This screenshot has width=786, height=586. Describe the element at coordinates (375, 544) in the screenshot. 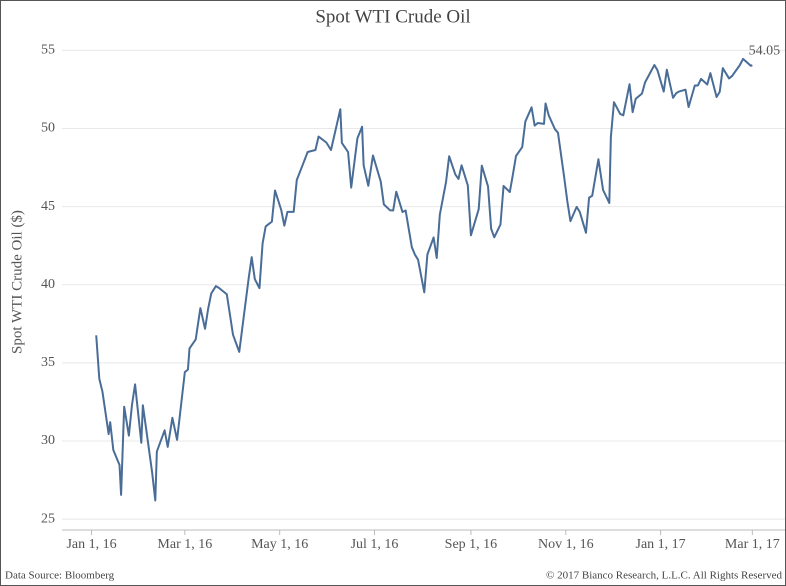

I see `x-tick-label: Jul 1, 16` at that location.